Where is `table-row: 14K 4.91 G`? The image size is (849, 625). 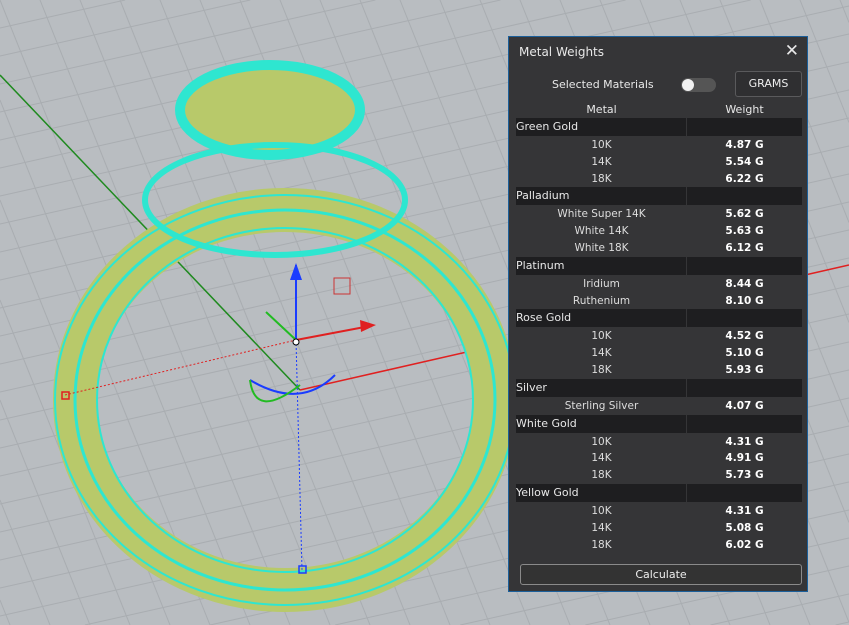 table-row: 14K 4.91 G is located at coordinates (659, 458).